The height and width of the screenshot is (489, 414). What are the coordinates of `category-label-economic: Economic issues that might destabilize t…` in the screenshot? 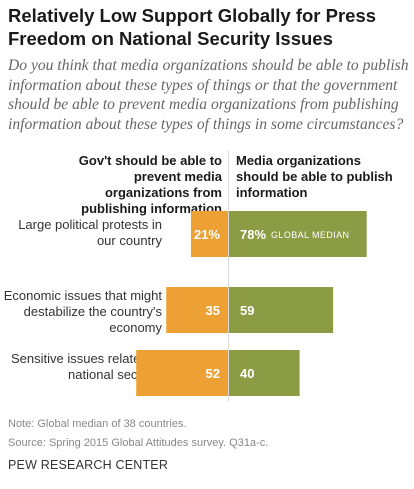 It's located at (82, 311).